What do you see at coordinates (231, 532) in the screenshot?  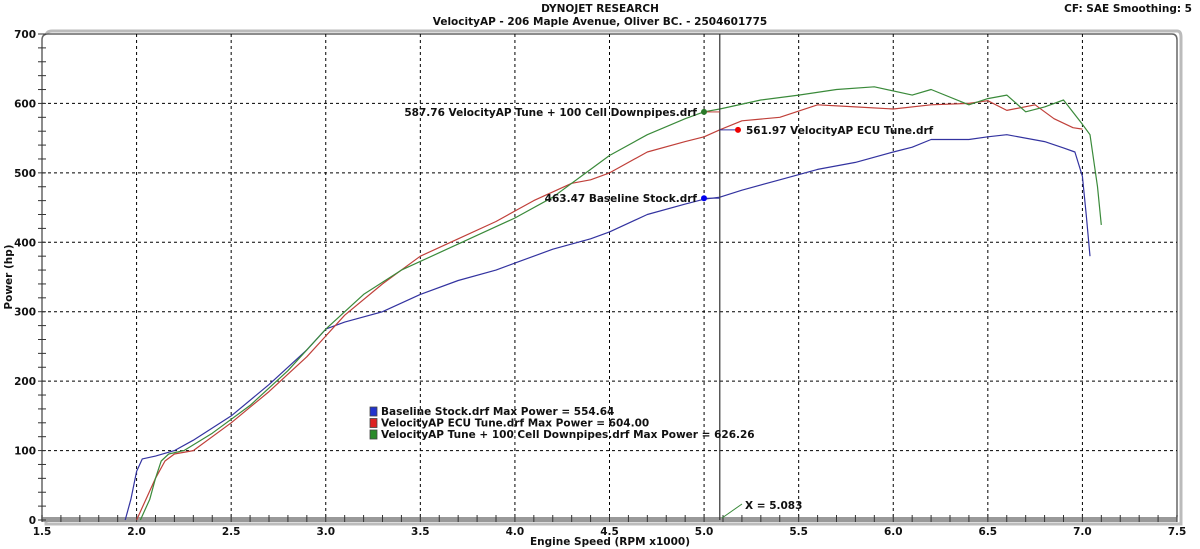 I see `x-tick-label: 2.5` at bounding box center [231, 532].